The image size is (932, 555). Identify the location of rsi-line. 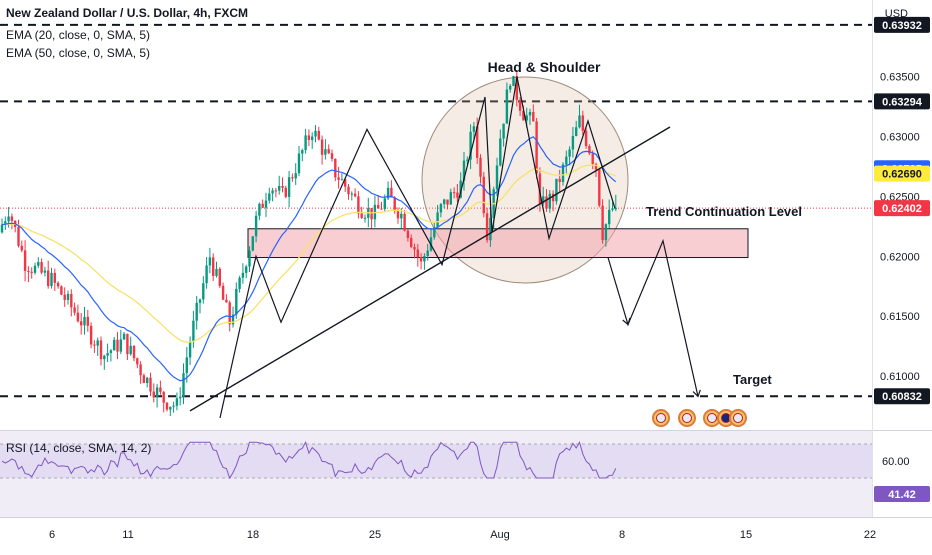
(309, 460).